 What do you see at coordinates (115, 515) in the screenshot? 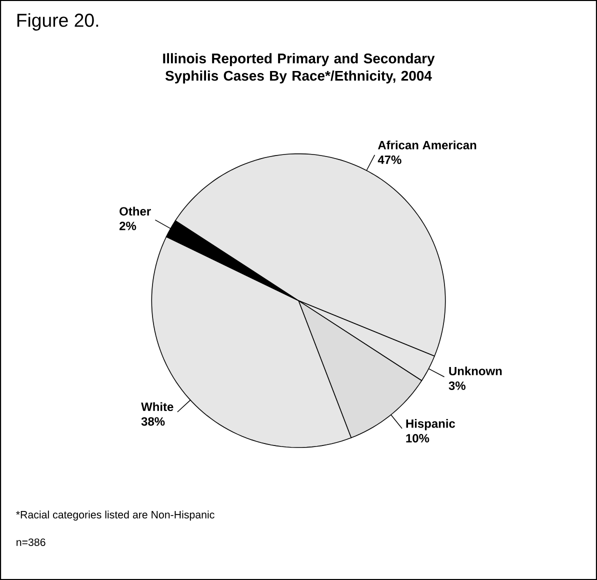
I see `text: *Racial categories listed are Non-Hispanic` at bounding box center [115, 515].